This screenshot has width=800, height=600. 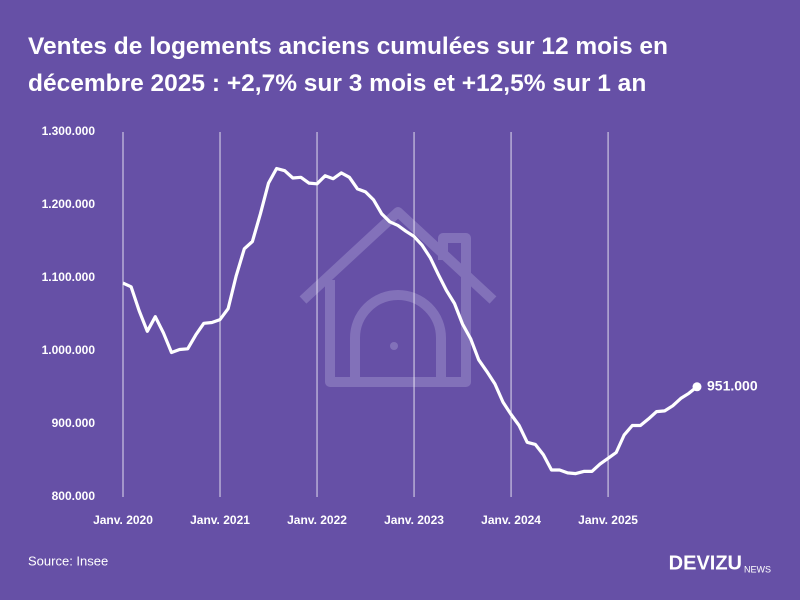 I want to click on y-tick-label: 1.300.000, so click(x=69, y=131).